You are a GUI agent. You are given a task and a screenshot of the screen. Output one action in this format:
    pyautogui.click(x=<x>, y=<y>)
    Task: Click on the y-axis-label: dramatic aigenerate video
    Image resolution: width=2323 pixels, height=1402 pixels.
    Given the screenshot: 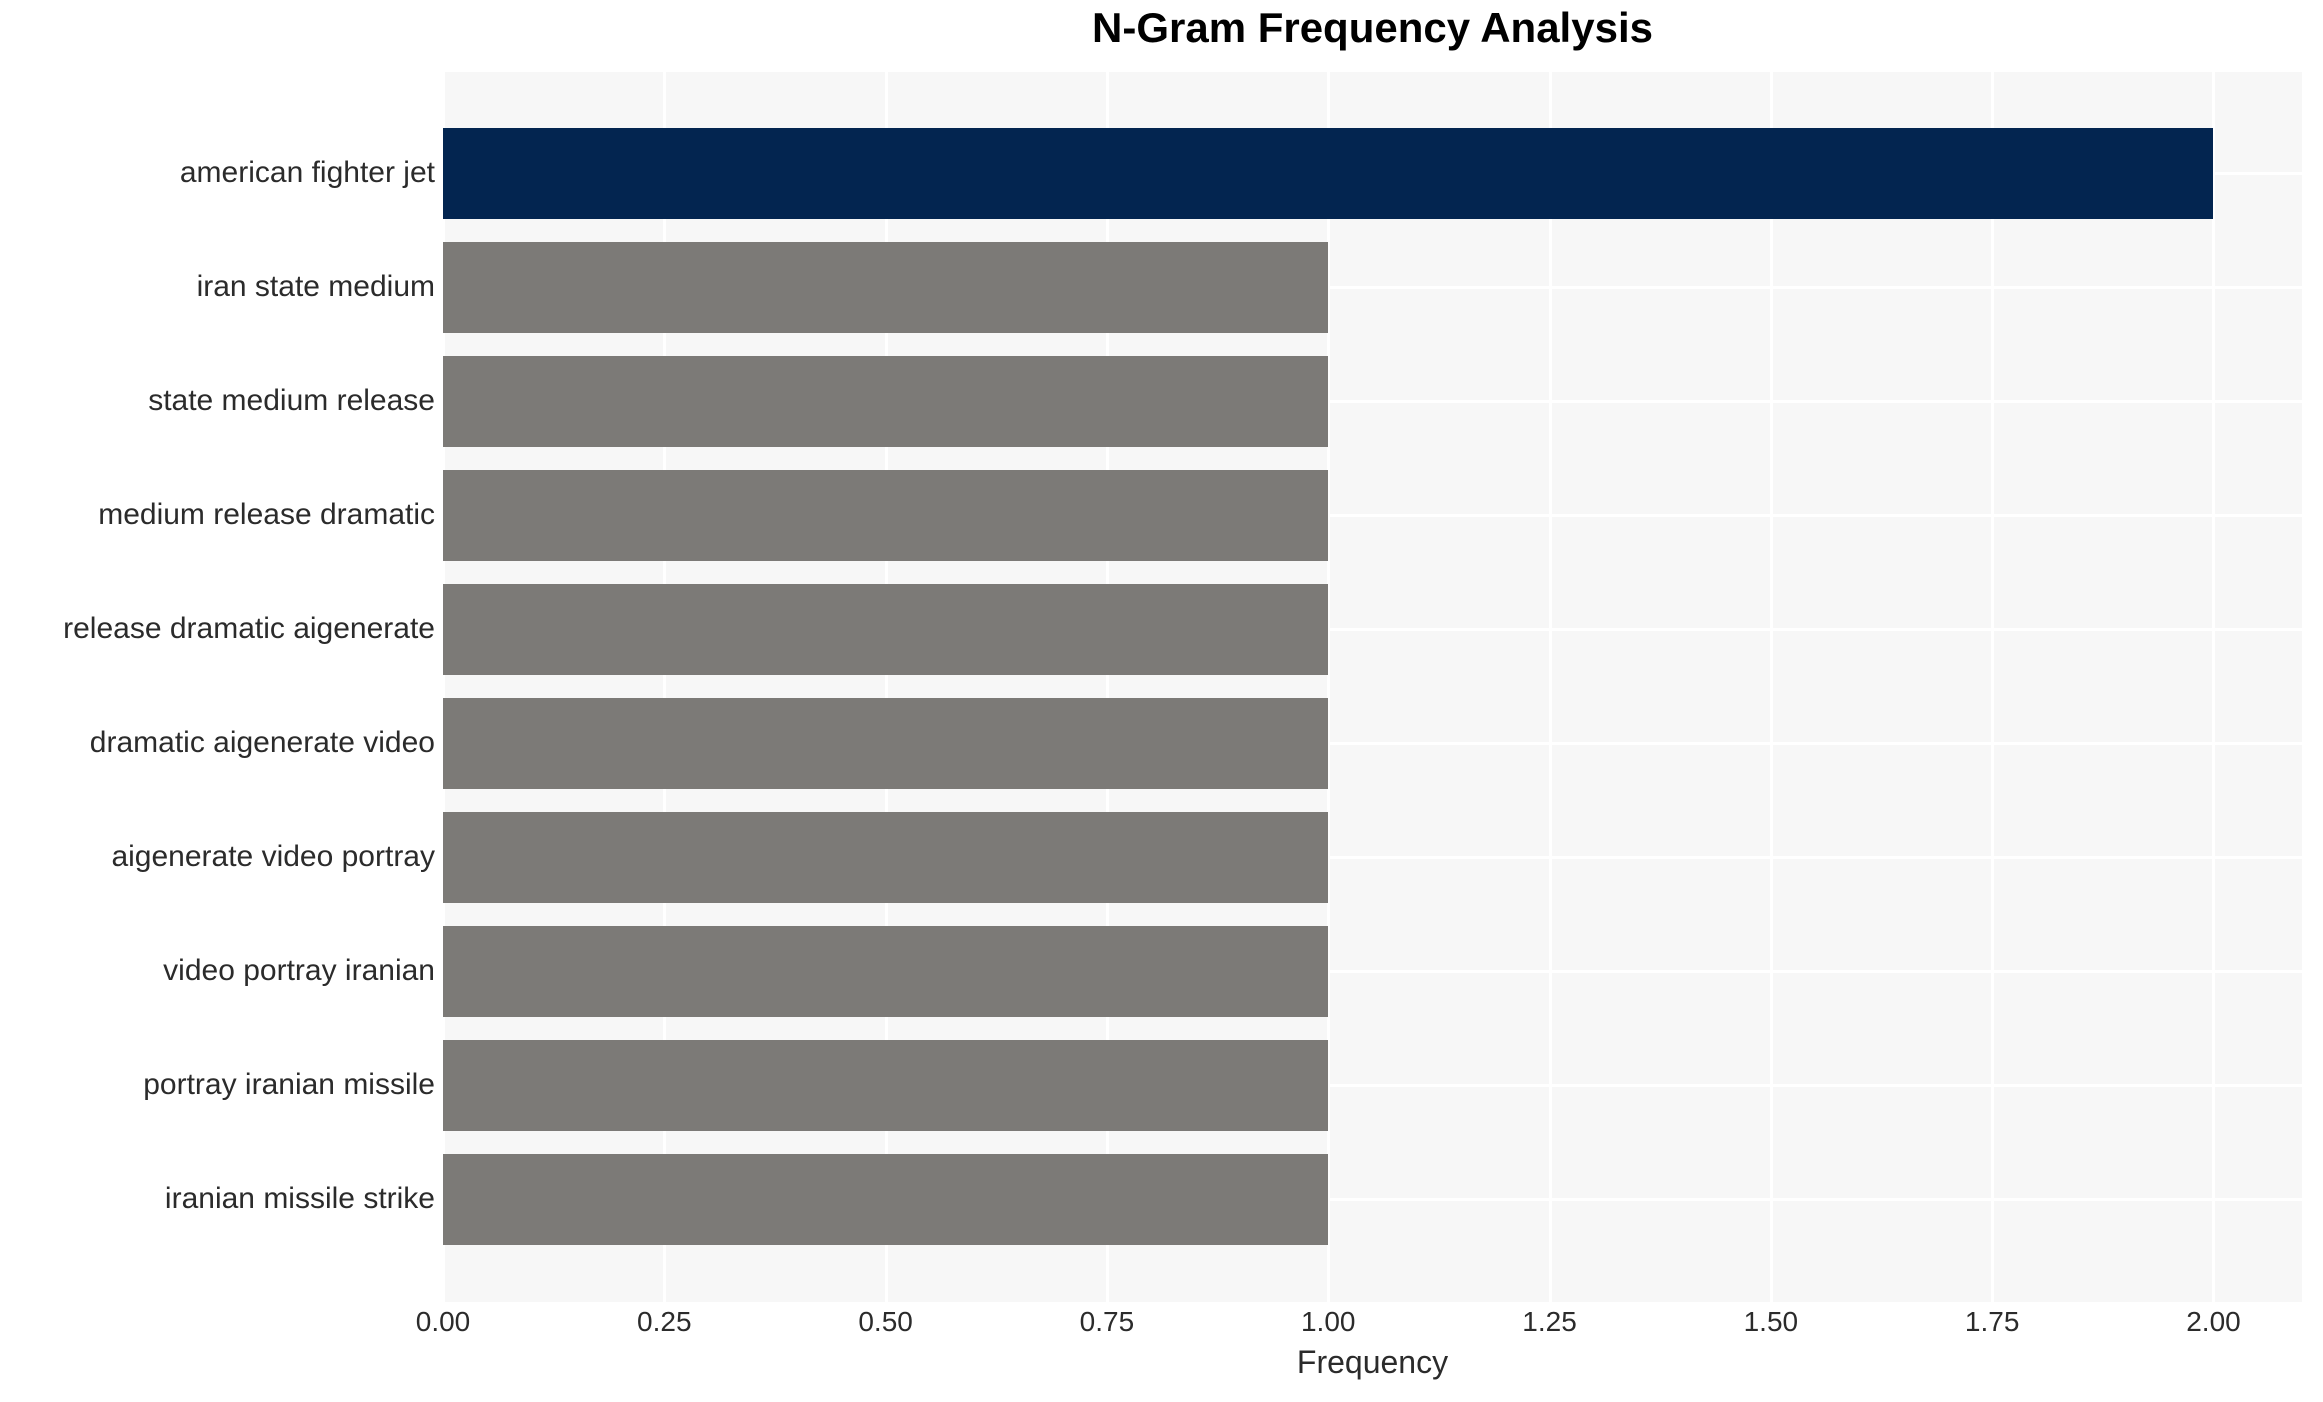 What is the action you would take?
    pyautogui.click(x=262, y=742)
    